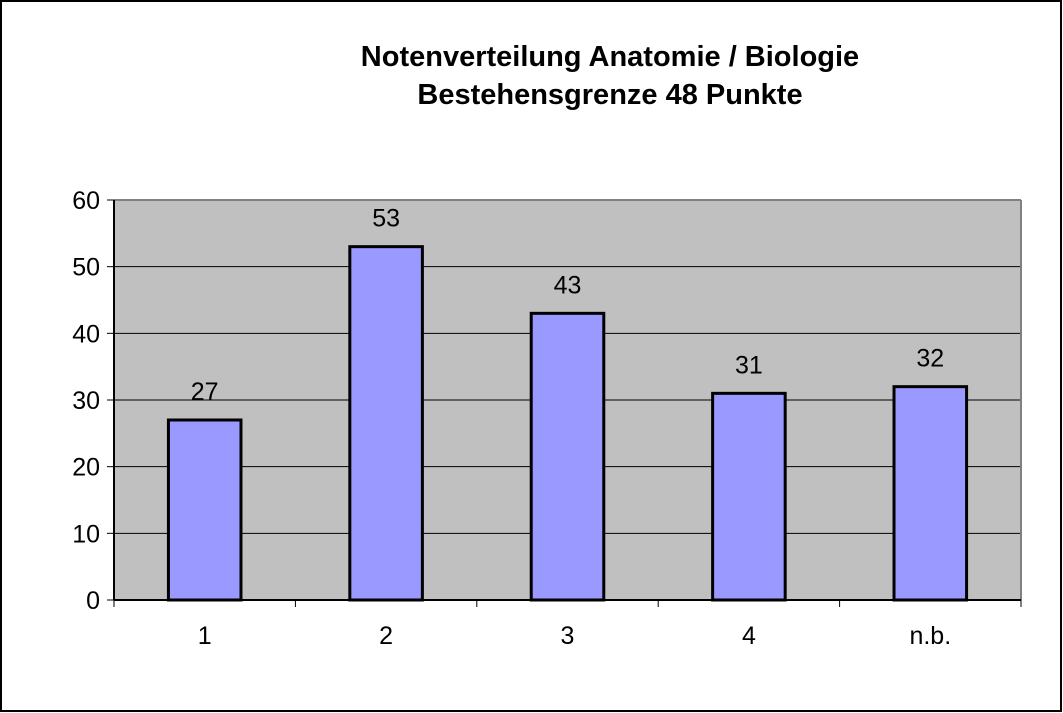  Describe the element at coordinates (749, 636) in the screenshot. I see `x-tick-label: 4` at that location.